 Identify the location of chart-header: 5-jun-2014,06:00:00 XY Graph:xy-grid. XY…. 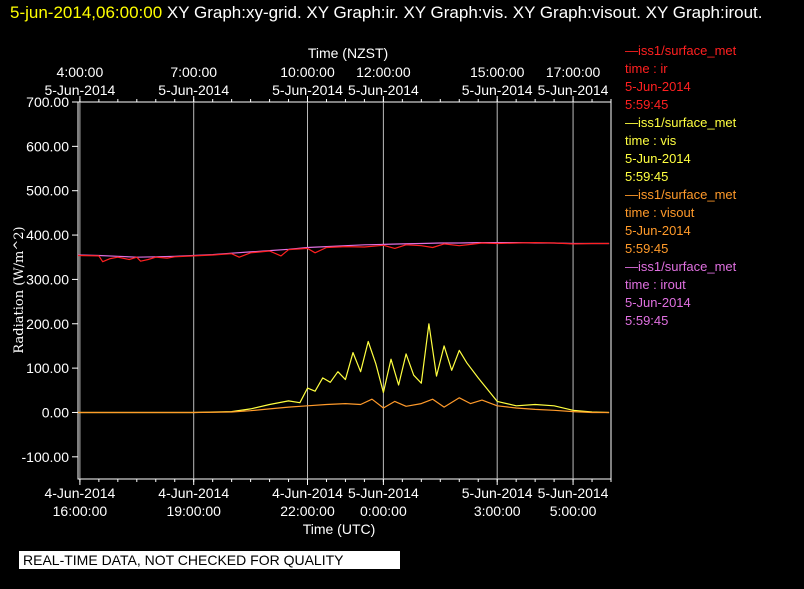
(400, 13).